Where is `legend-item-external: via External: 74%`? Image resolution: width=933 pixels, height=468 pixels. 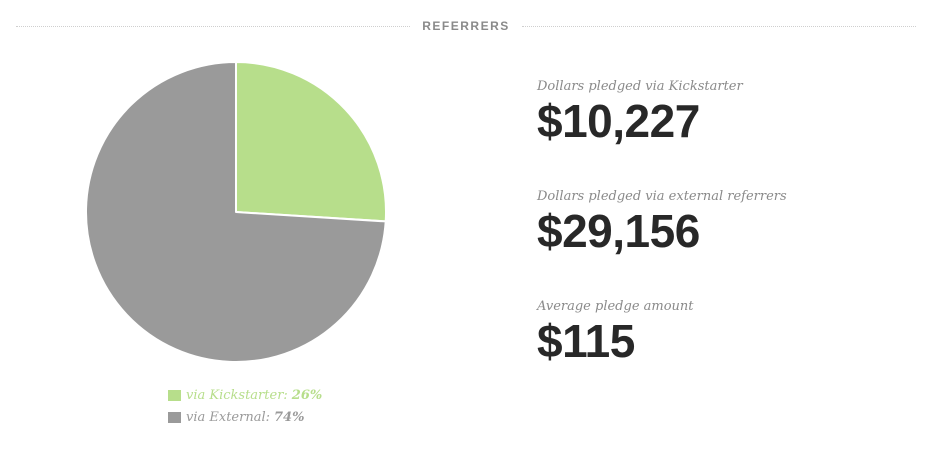 legend-item-external: via External: 74% is located at coordinates (245, 417).